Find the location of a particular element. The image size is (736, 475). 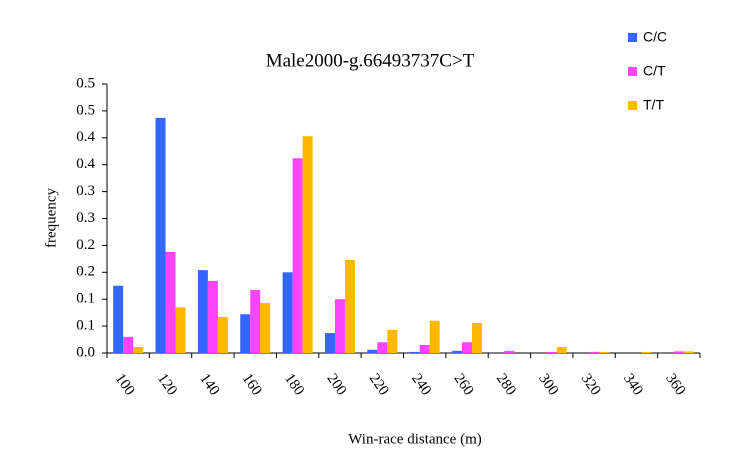

x-tick-label: 340 is located at coordinates (633, 385).